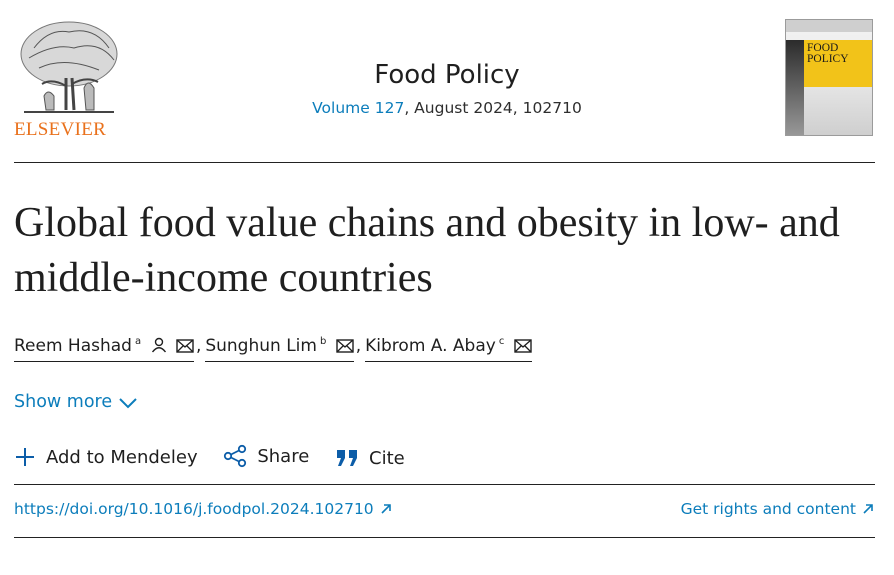 The width and height of the screenshot is (894, 575). What do you see at coordinates (73, 346) in the screenshot?
I see `author-name: Reem Hashad` at bounding box center [73, 346].